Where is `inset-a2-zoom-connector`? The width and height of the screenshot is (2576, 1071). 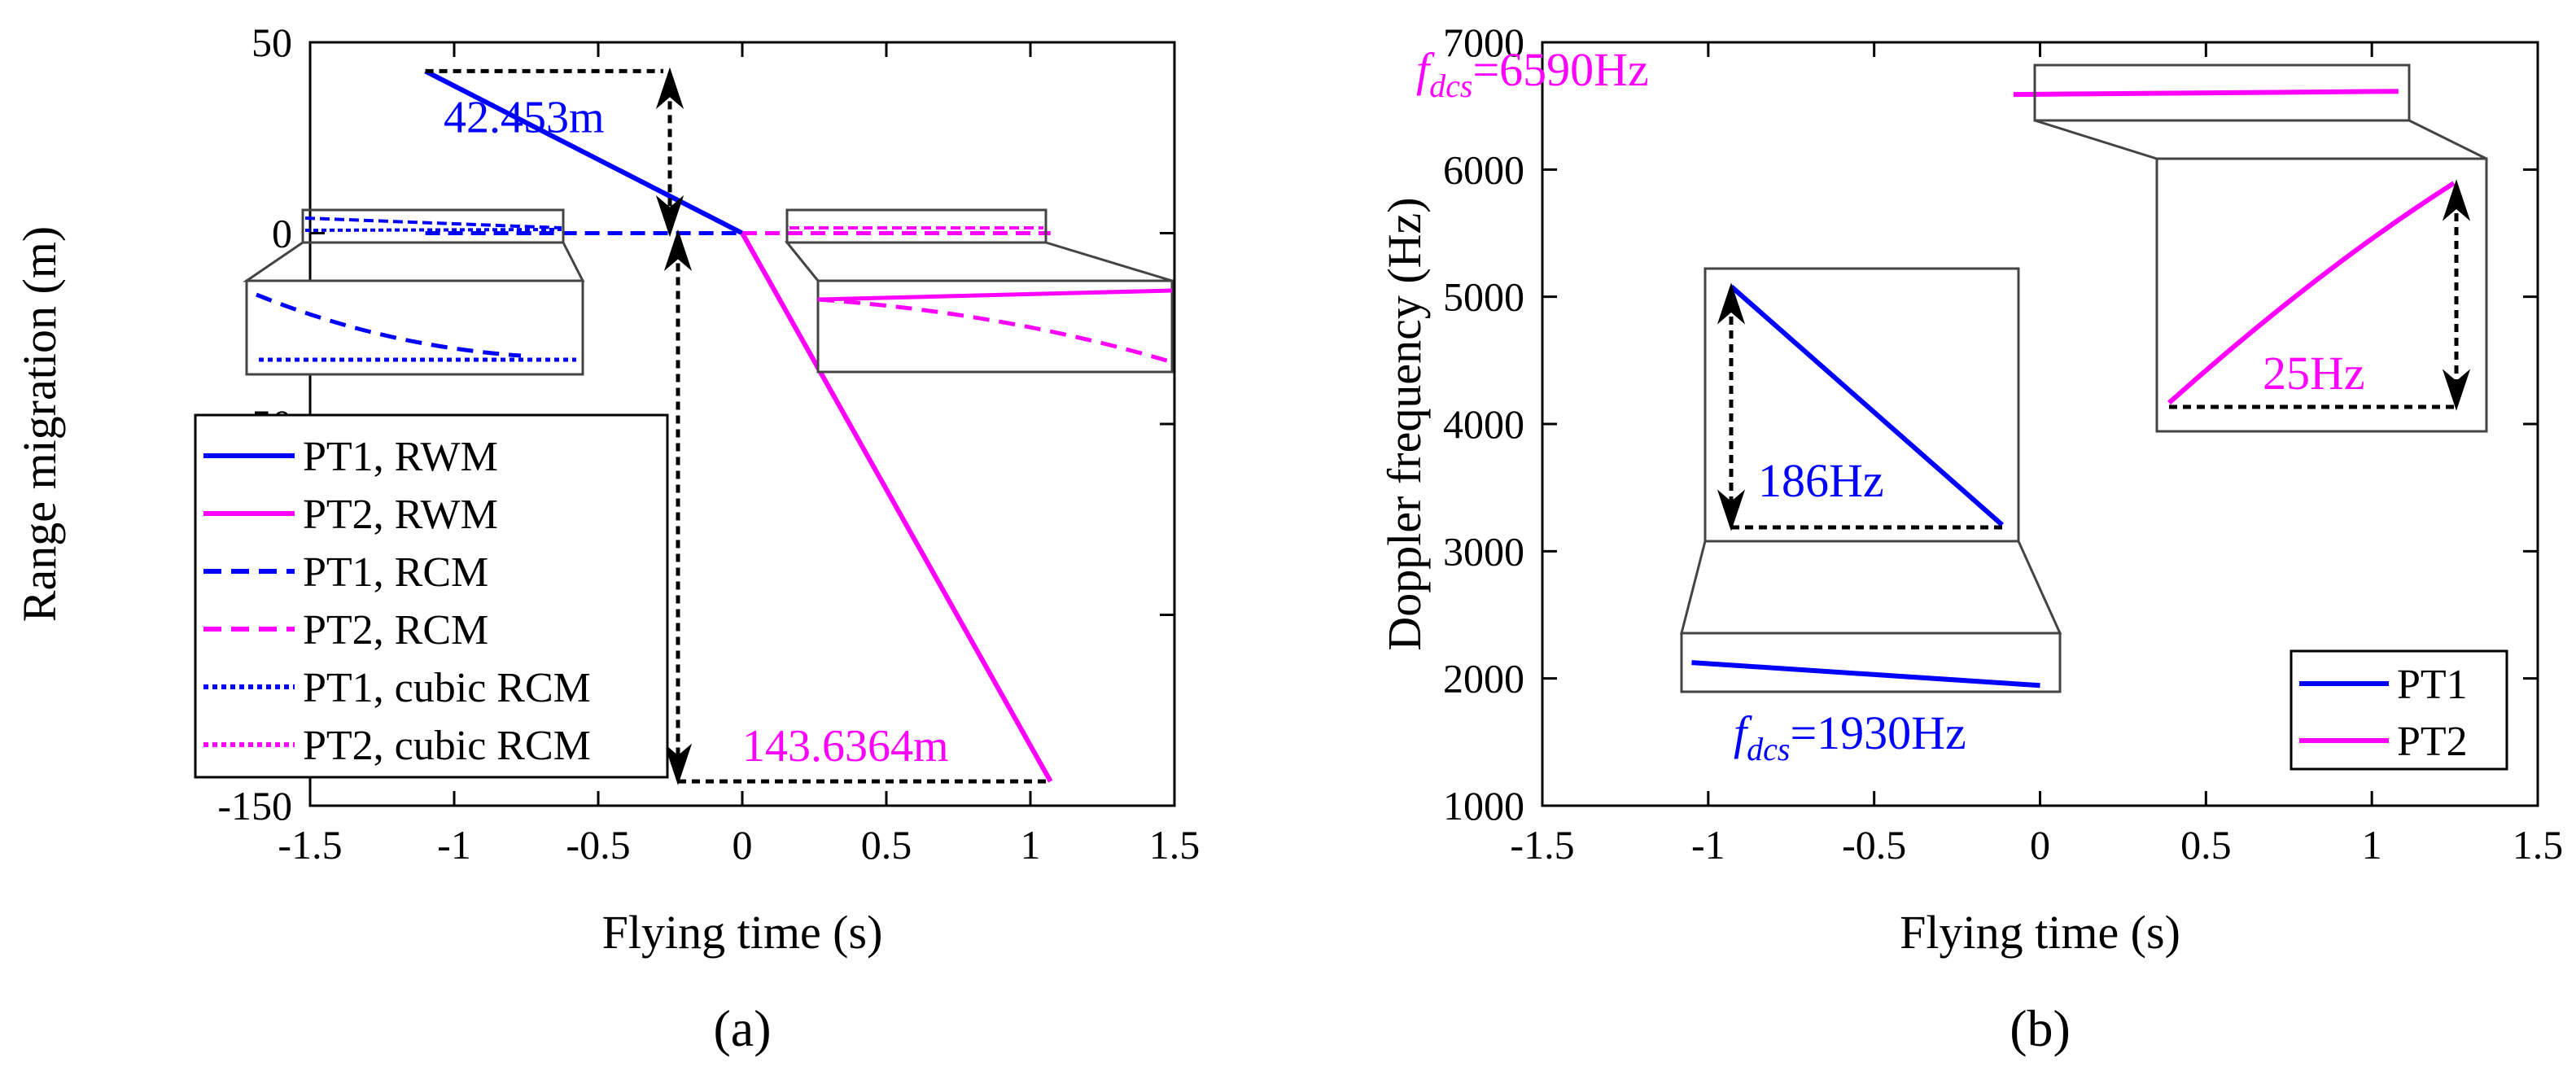 inset-a2-zoom-connector is located at coordinates (978, 261).